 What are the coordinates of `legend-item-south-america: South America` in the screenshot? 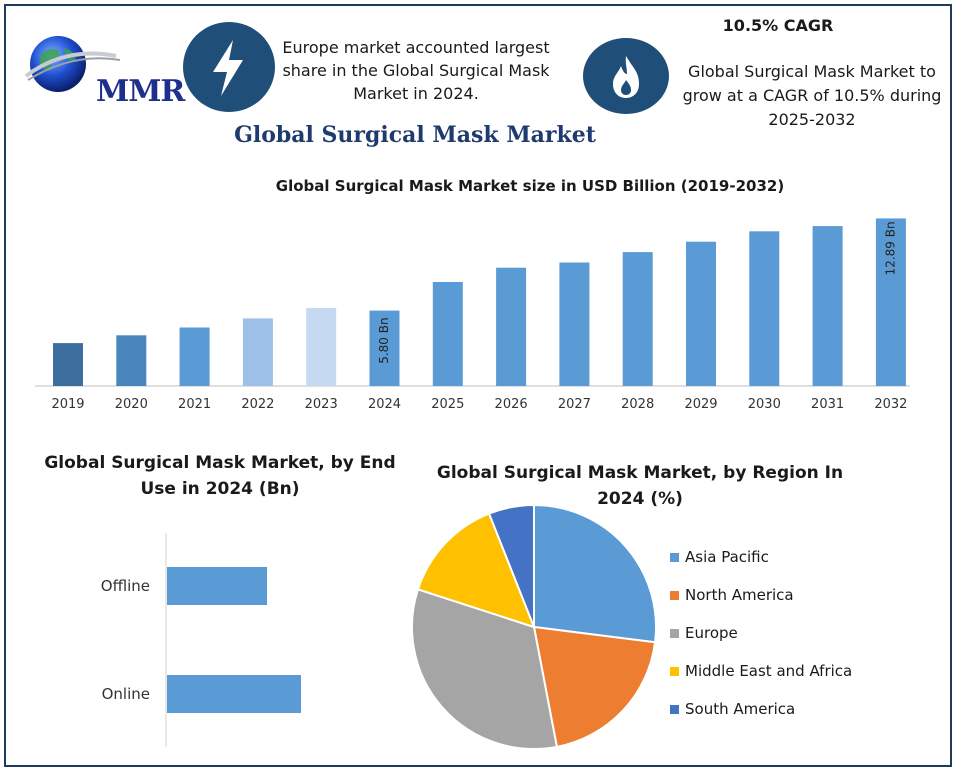 It's located at (761, 709).